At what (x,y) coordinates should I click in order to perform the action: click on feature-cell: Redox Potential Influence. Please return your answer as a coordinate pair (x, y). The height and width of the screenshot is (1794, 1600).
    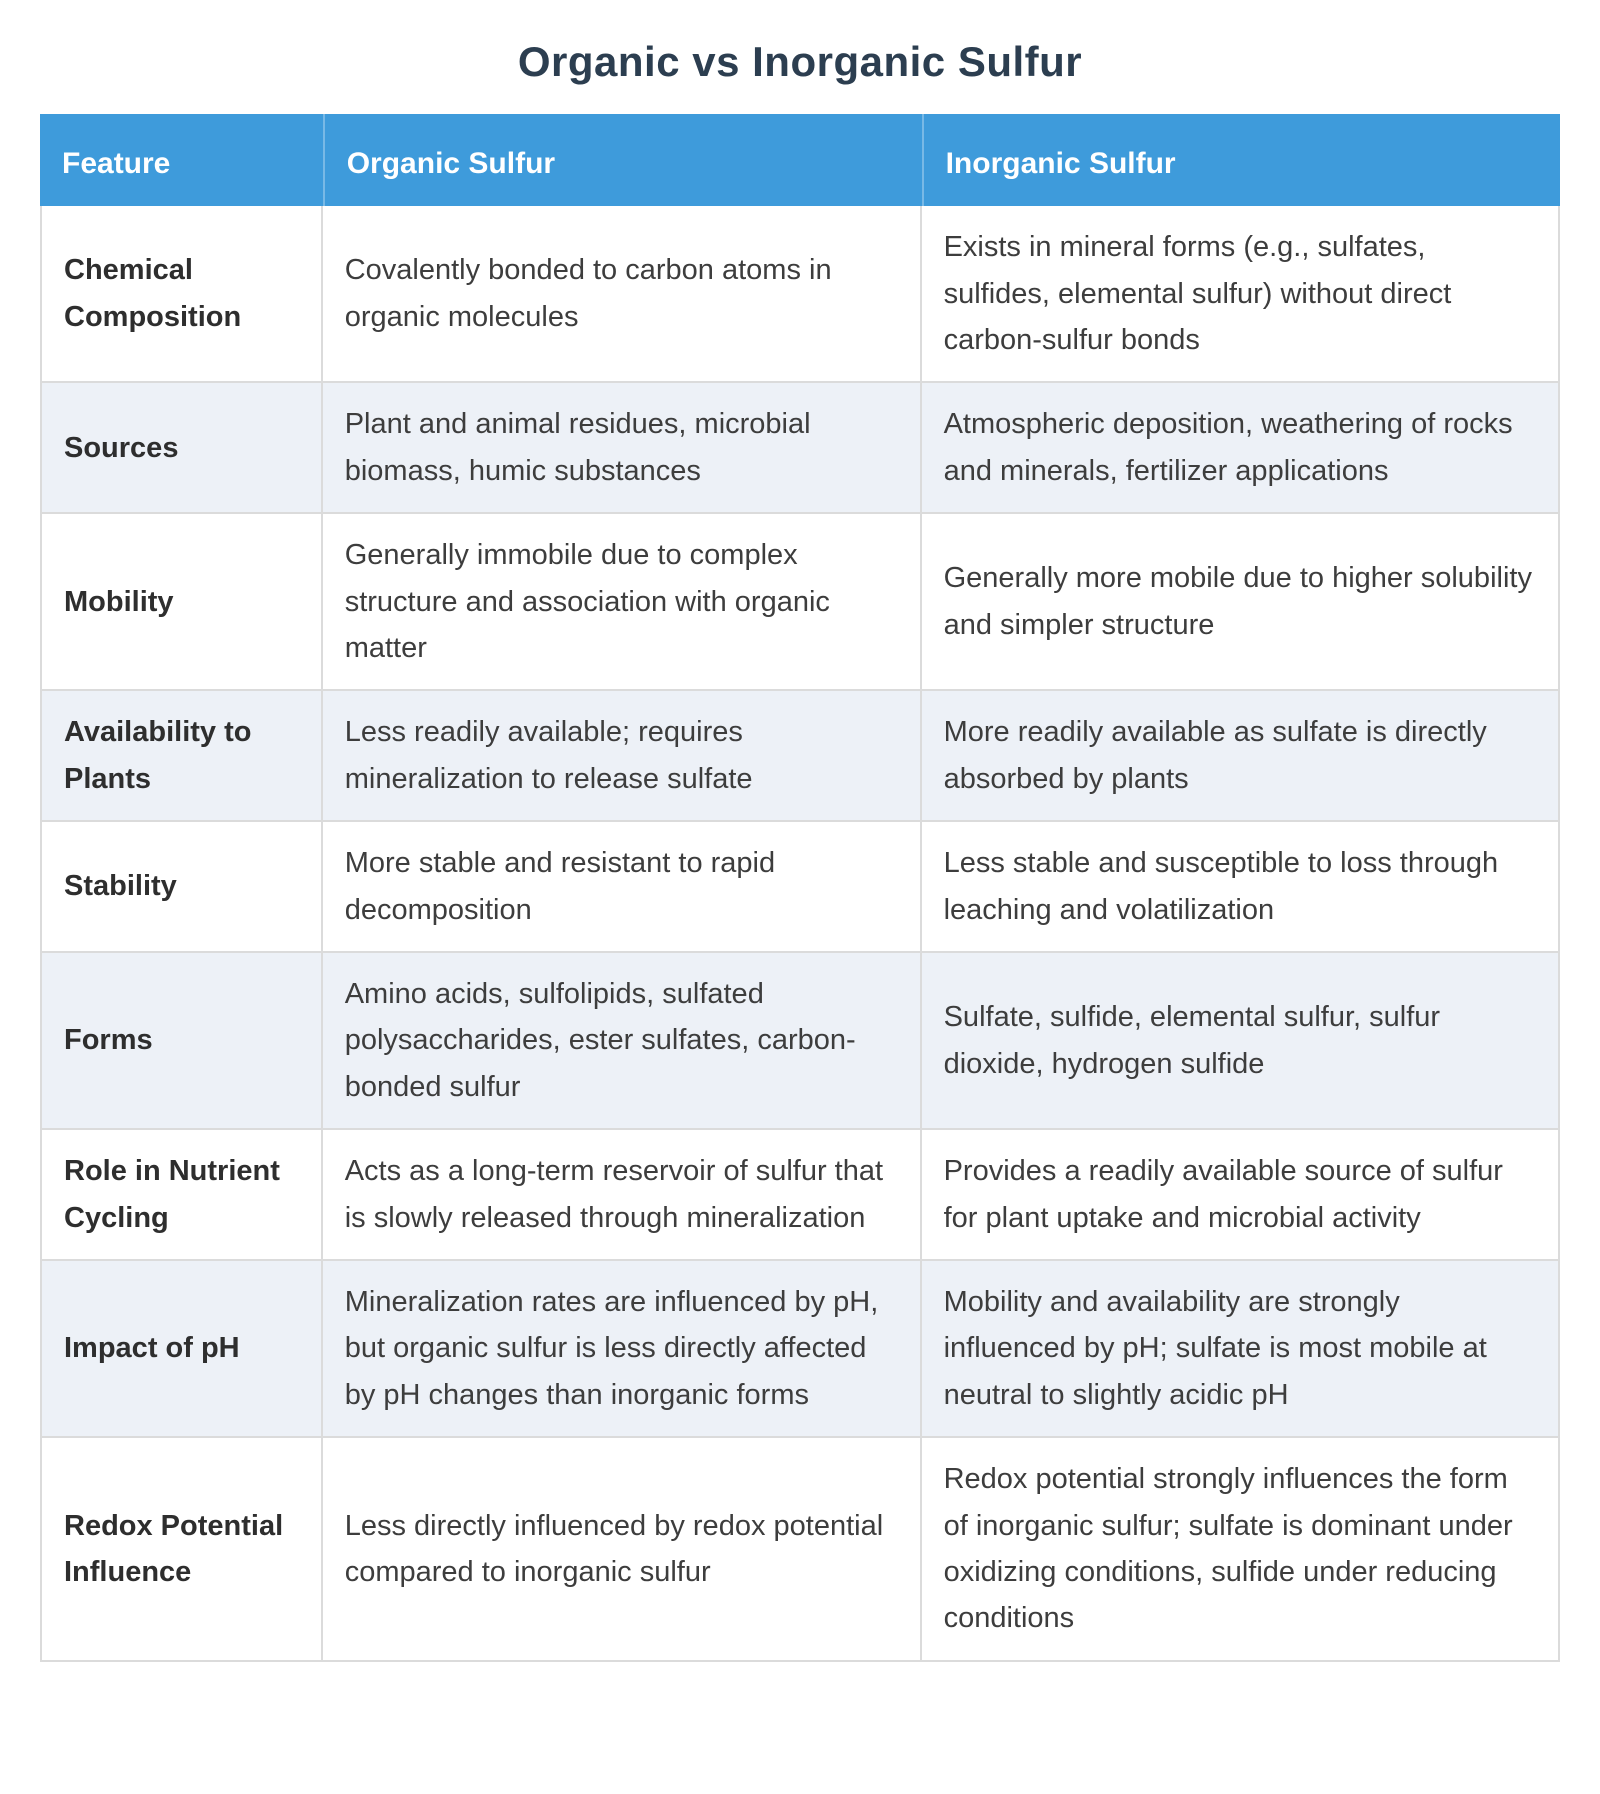
    Looking at the image, I should click on (181, 1550).